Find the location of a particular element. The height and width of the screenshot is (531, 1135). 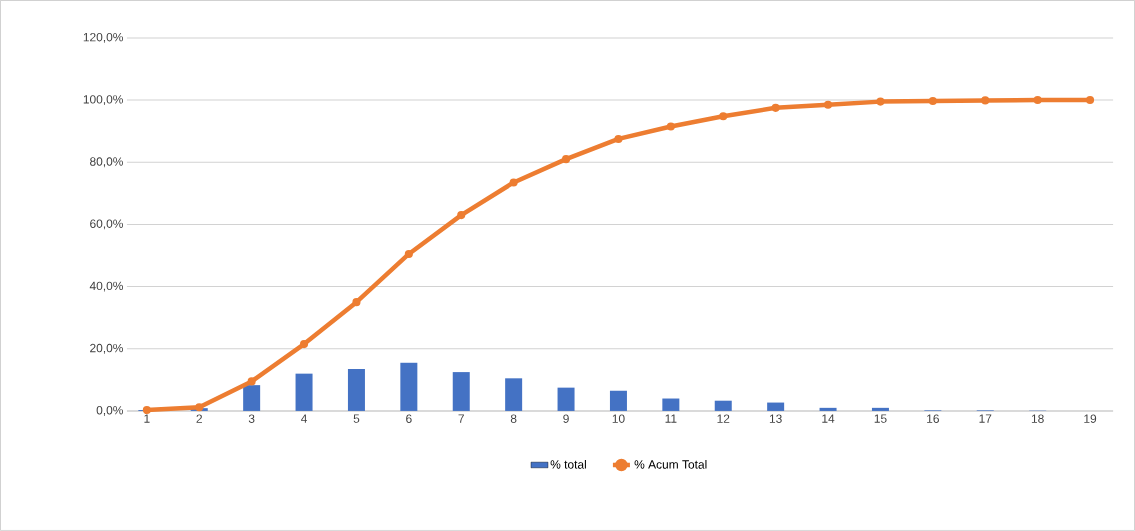

x-tick-label: 19 is located at coordinates (1090, 418).